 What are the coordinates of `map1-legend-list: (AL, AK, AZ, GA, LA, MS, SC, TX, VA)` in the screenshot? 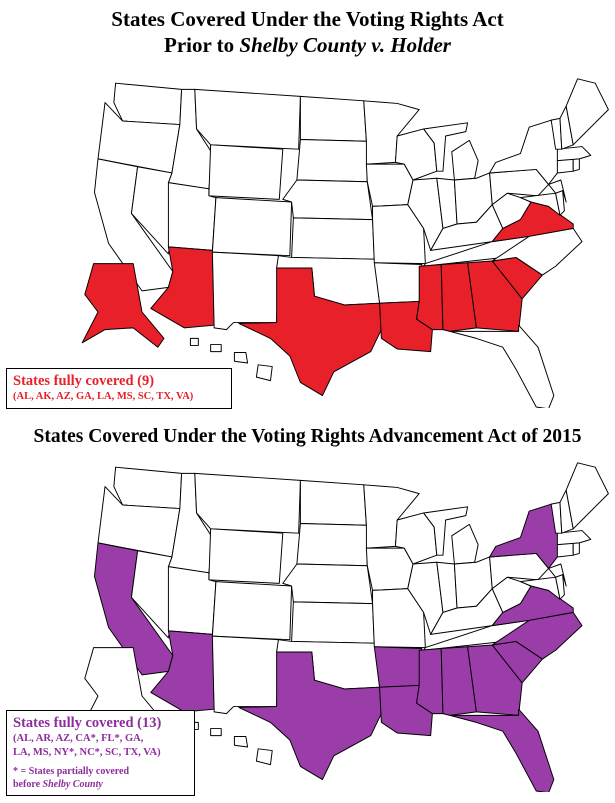 It's located at (103, 396).